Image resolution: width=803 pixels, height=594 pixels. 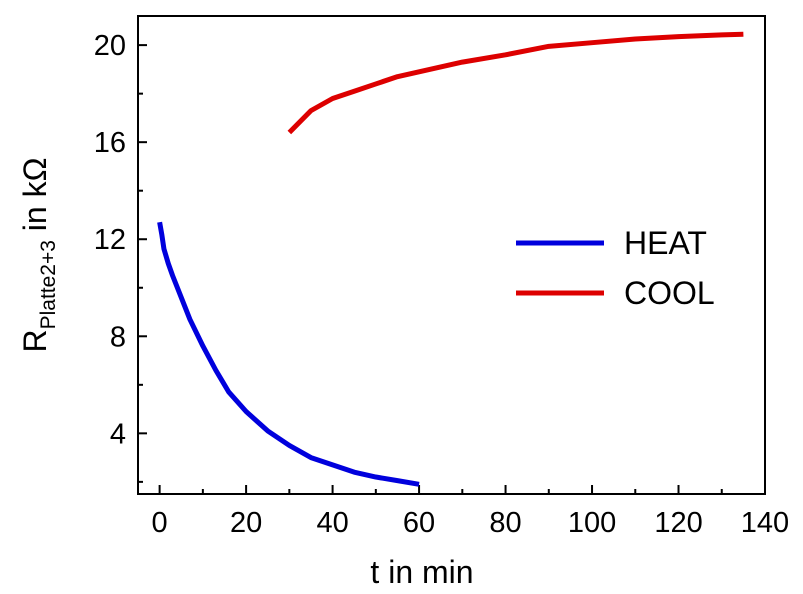 I want to click on legend-label-heat: HEAT, so click(x=665, y=243).